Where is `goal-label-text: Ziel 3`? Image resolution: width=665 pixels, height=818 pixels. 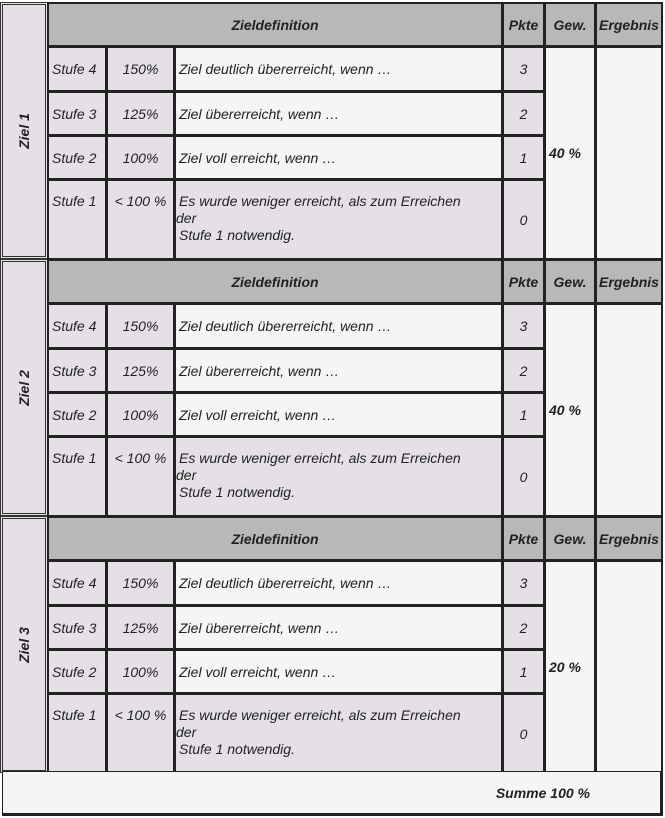 goal-label-text: Ziel 3 is located at coordinates (23, 644).